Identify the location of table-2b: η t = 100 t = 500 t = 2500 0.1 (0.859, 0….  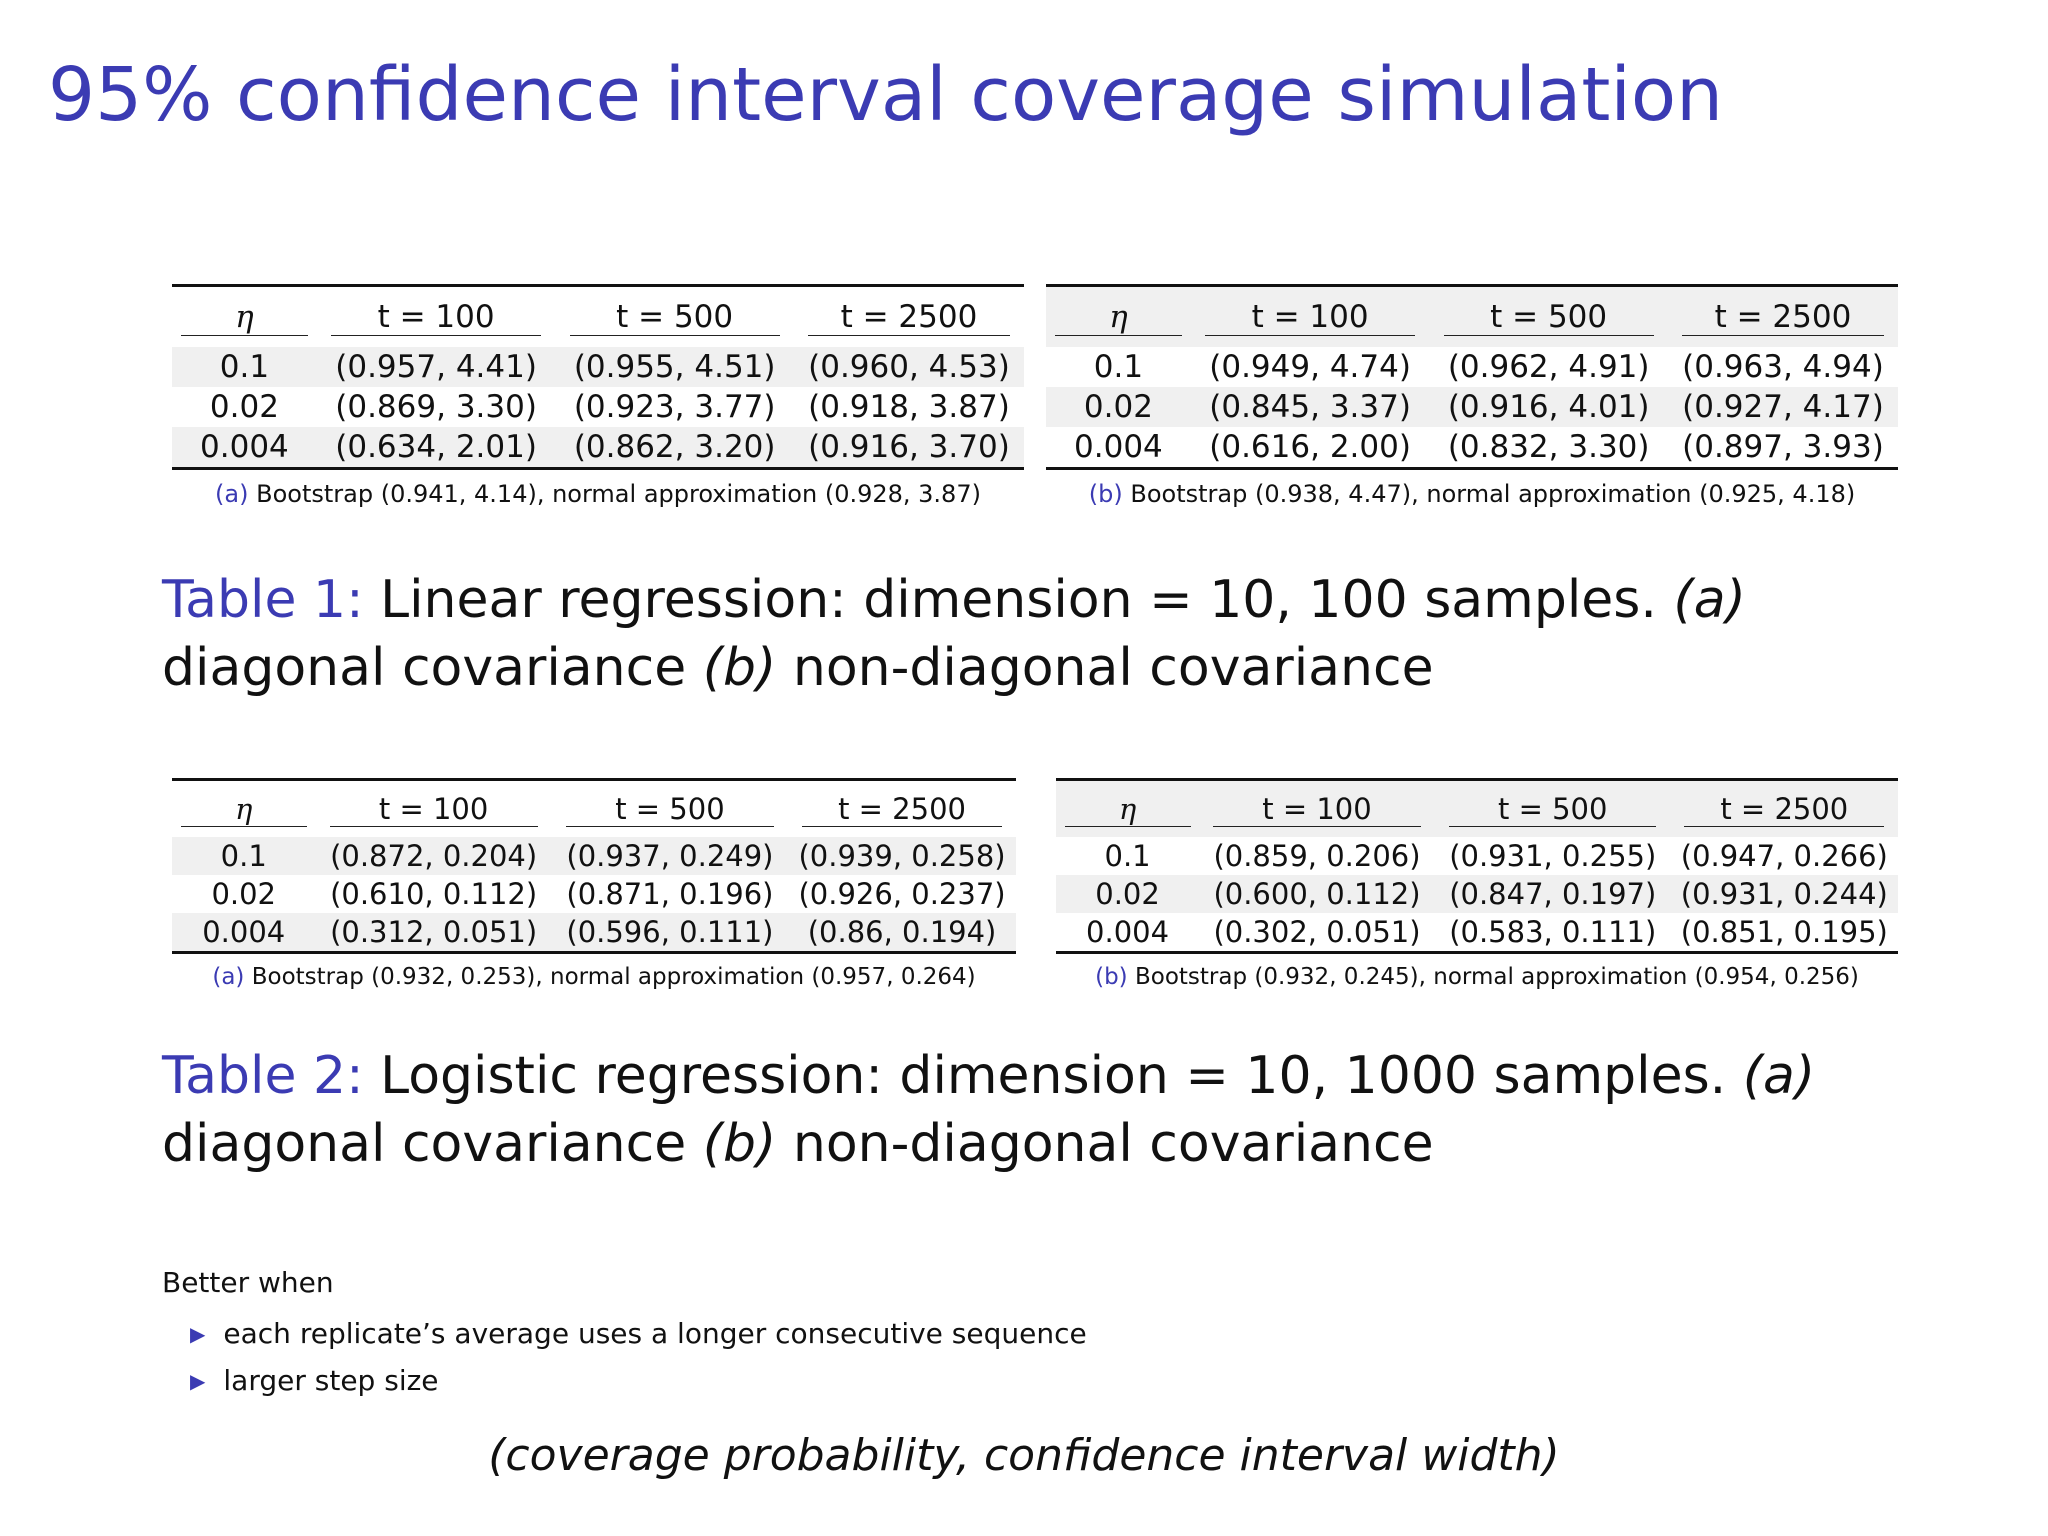
(1477, 884).